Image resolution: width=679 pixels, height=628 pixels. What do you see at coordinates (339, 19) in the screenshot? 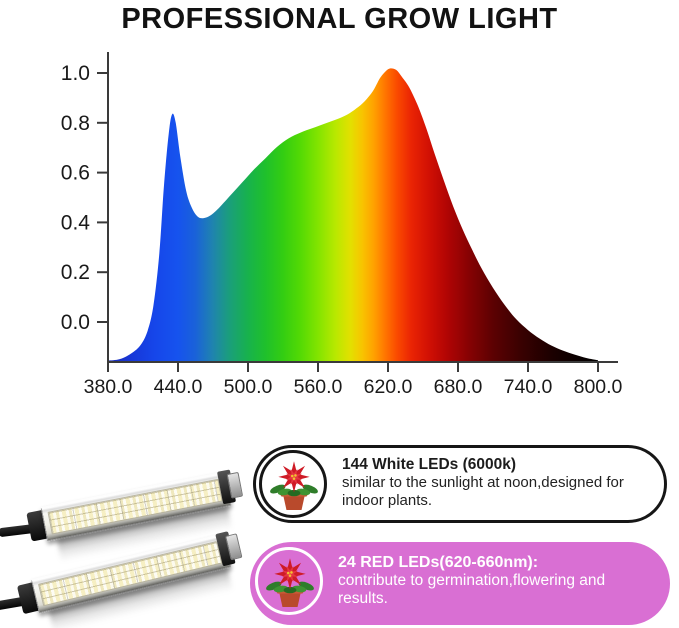
I see `page-title: PROFESSIONAL GROW LIGHT` at bounding box center [339, 19].